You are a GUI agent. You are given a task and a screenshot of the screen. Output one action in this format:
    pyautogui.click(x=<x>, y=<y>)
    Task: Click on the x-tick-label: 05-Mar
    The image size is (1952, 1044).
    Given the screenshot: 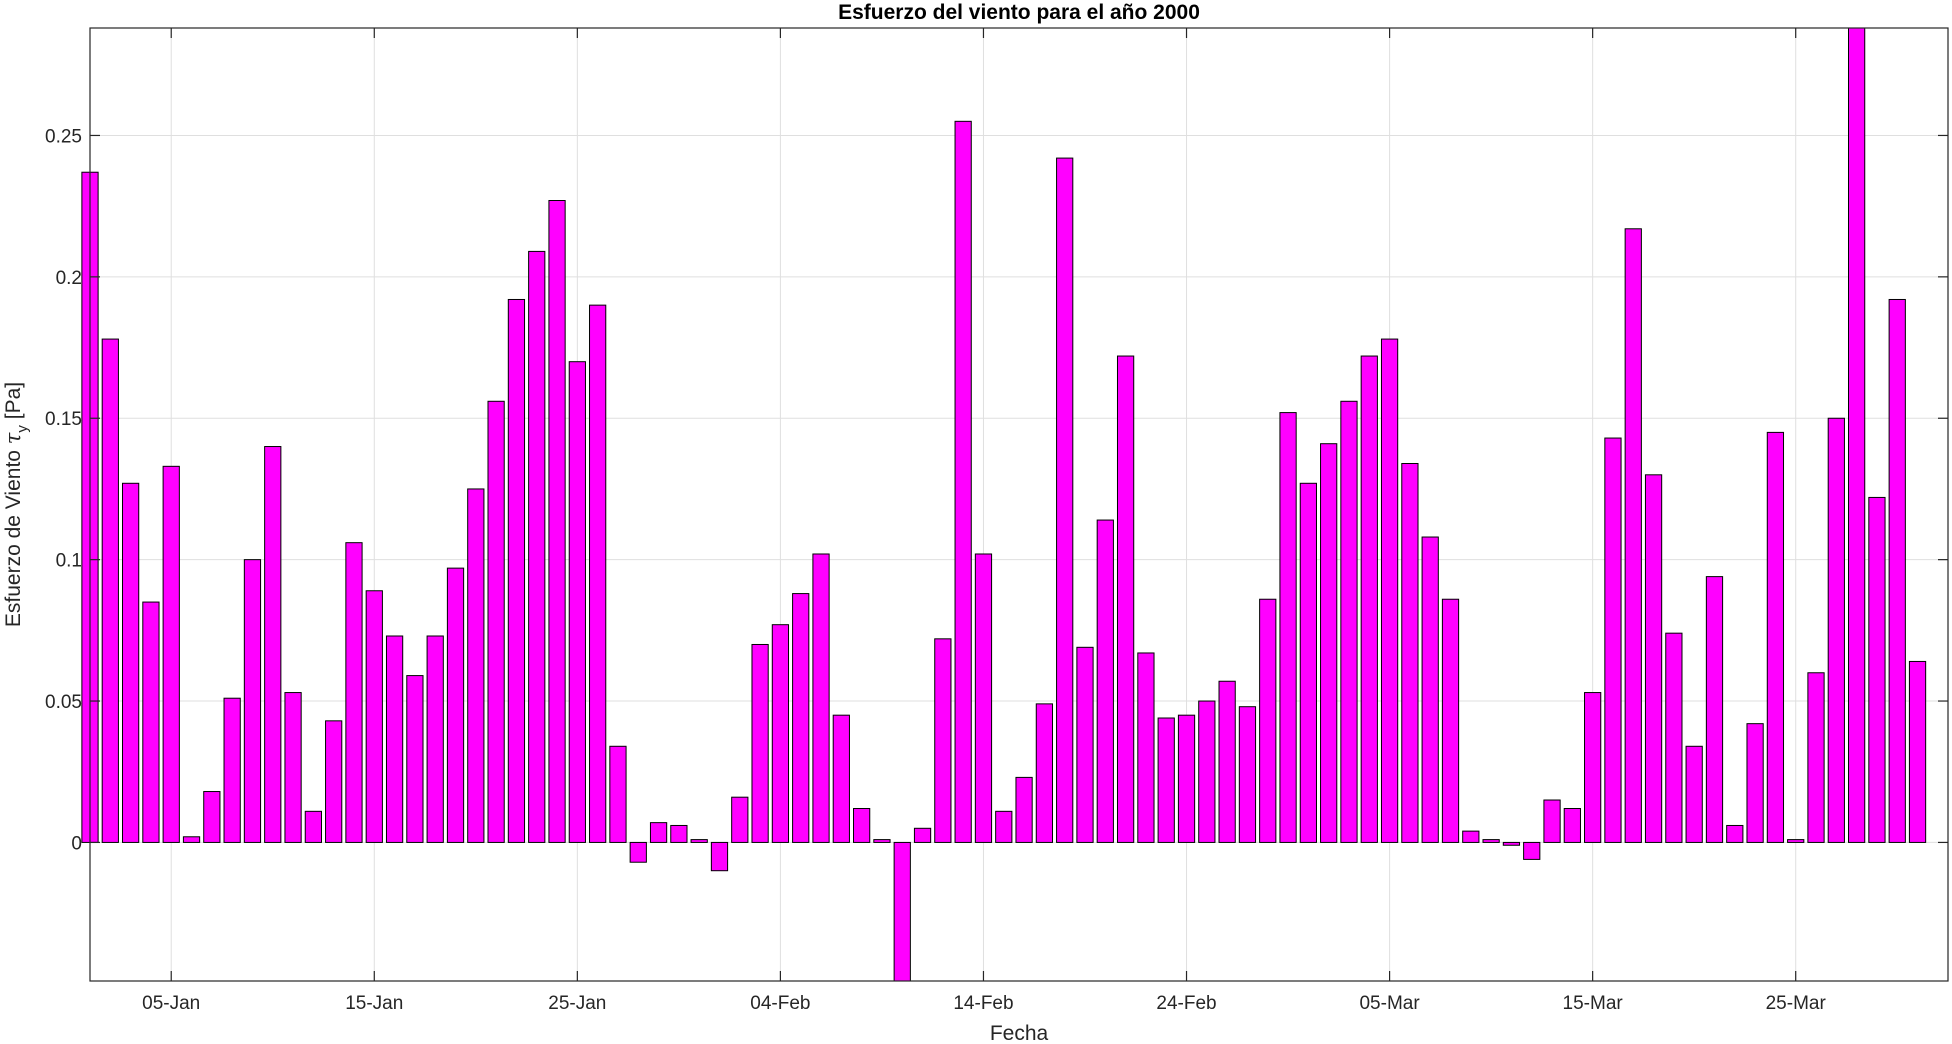 What is the action you would take?
    pyautogui.click(x=1389, y=1003)
    